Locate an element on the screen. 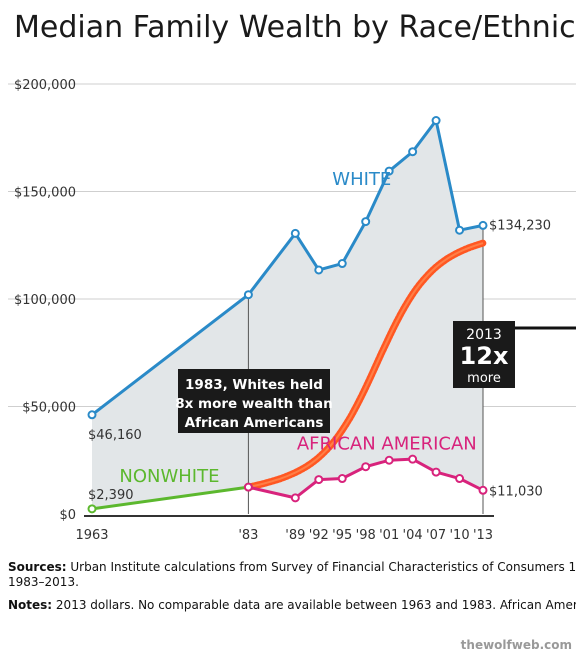  y-axis-tick-labels: $0 $50,000 $100,000 $150,000 $200,000 is located at coordinates (45, 300).